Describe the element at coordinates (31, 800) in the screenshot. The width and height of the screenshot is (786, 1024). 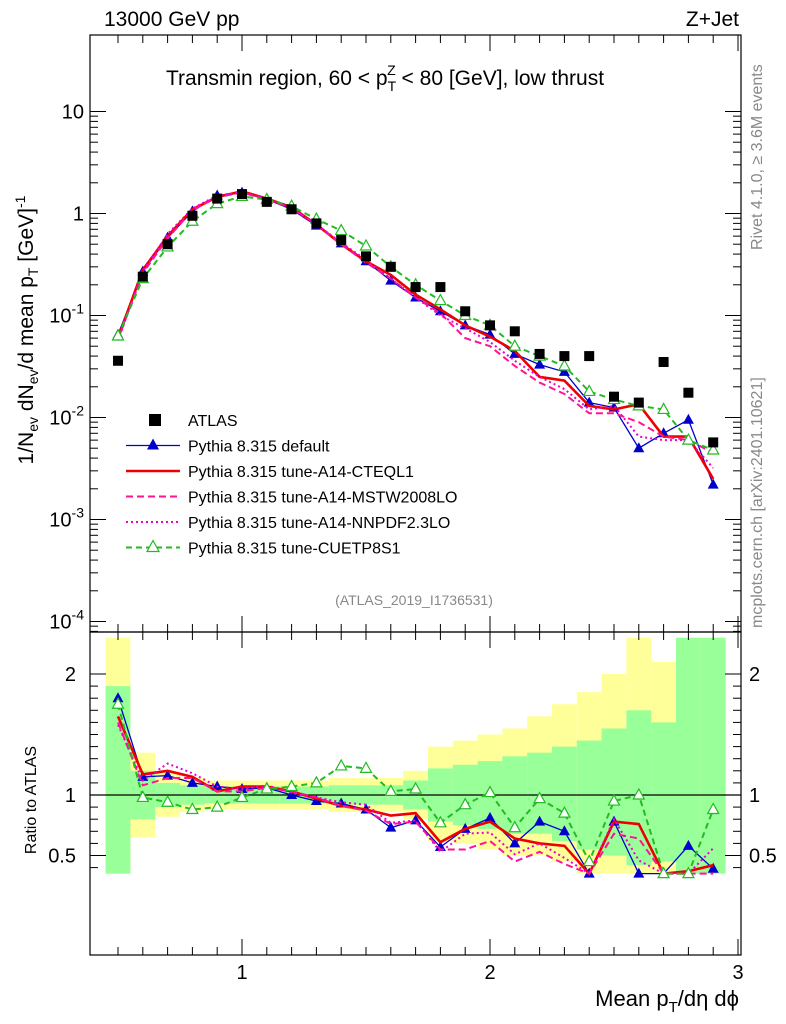
I see `ratio-ylabel: Ratio to ATLAS` at that location.